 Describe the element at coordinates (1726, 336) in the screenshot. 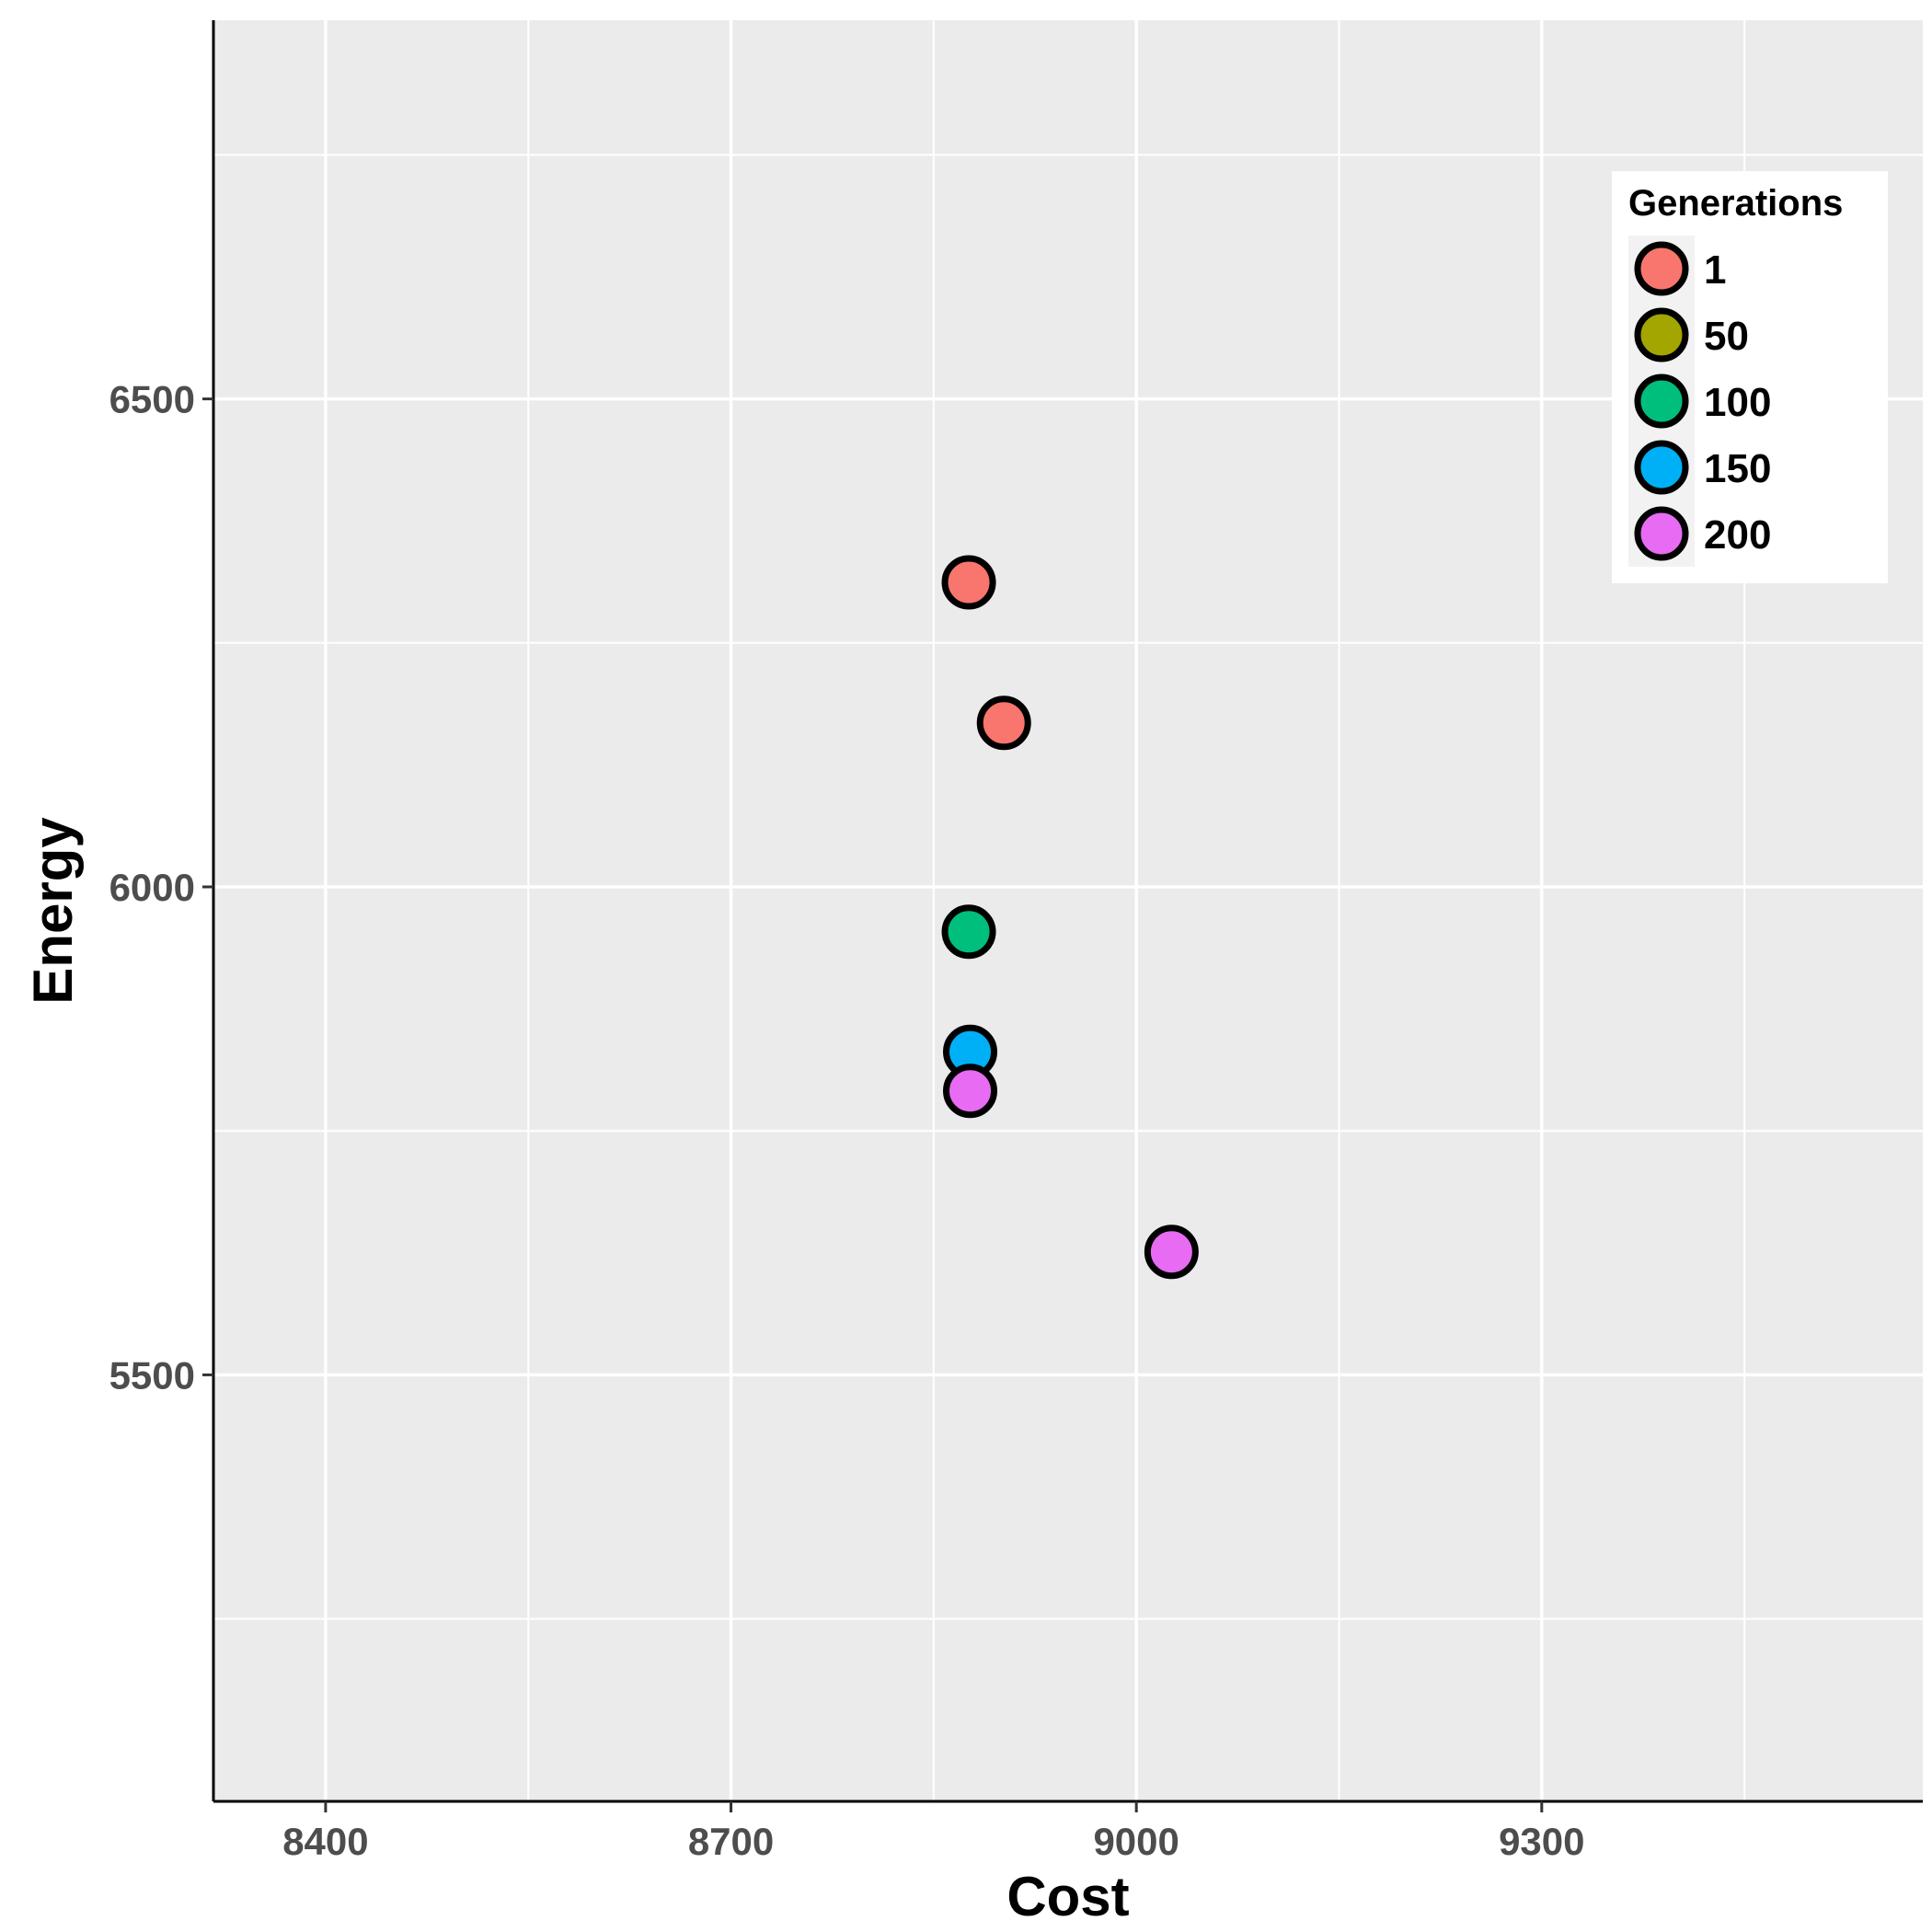

I see `legend-label: 50` at that location.